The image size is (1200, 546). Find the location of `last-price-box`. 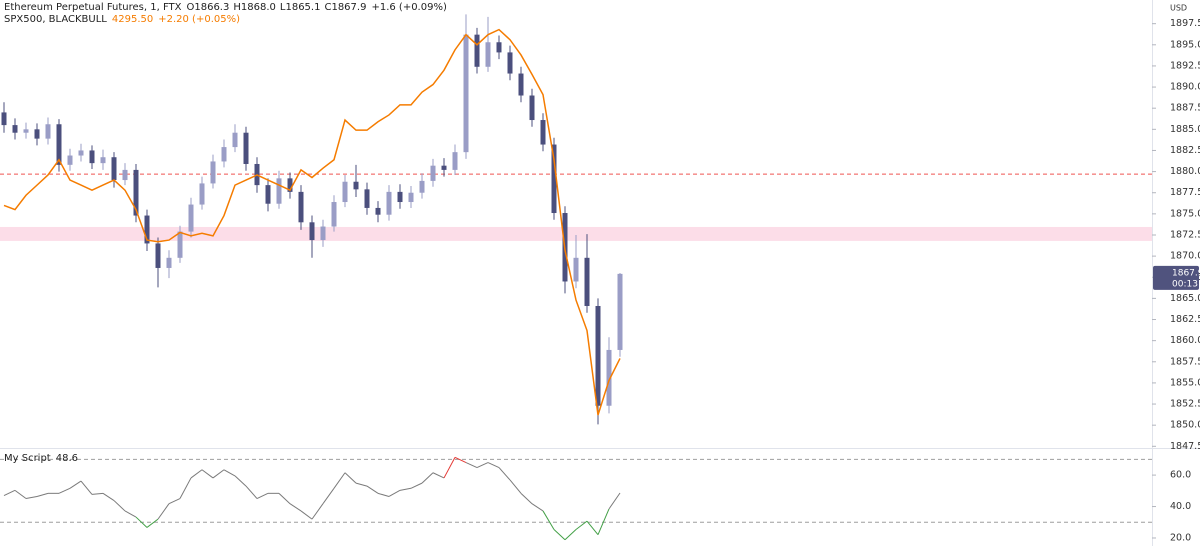

last-price-box is located at coordinates (1176, 277).